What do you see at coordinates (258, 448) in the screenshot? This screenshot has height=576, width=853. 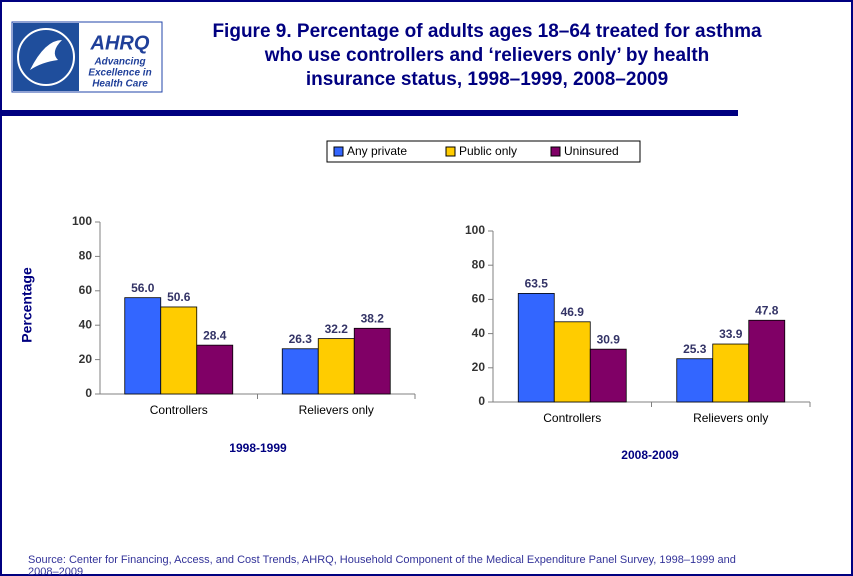 I see `period-label: 1998-1999` at bounding box center [258, 448].